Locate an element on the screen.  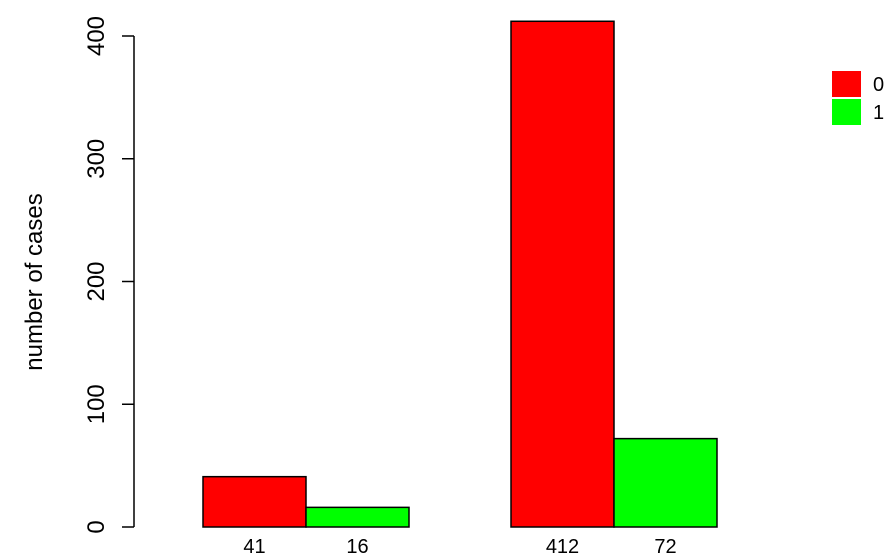
bar-value-label: 412 is located at coordinates (562, 547).